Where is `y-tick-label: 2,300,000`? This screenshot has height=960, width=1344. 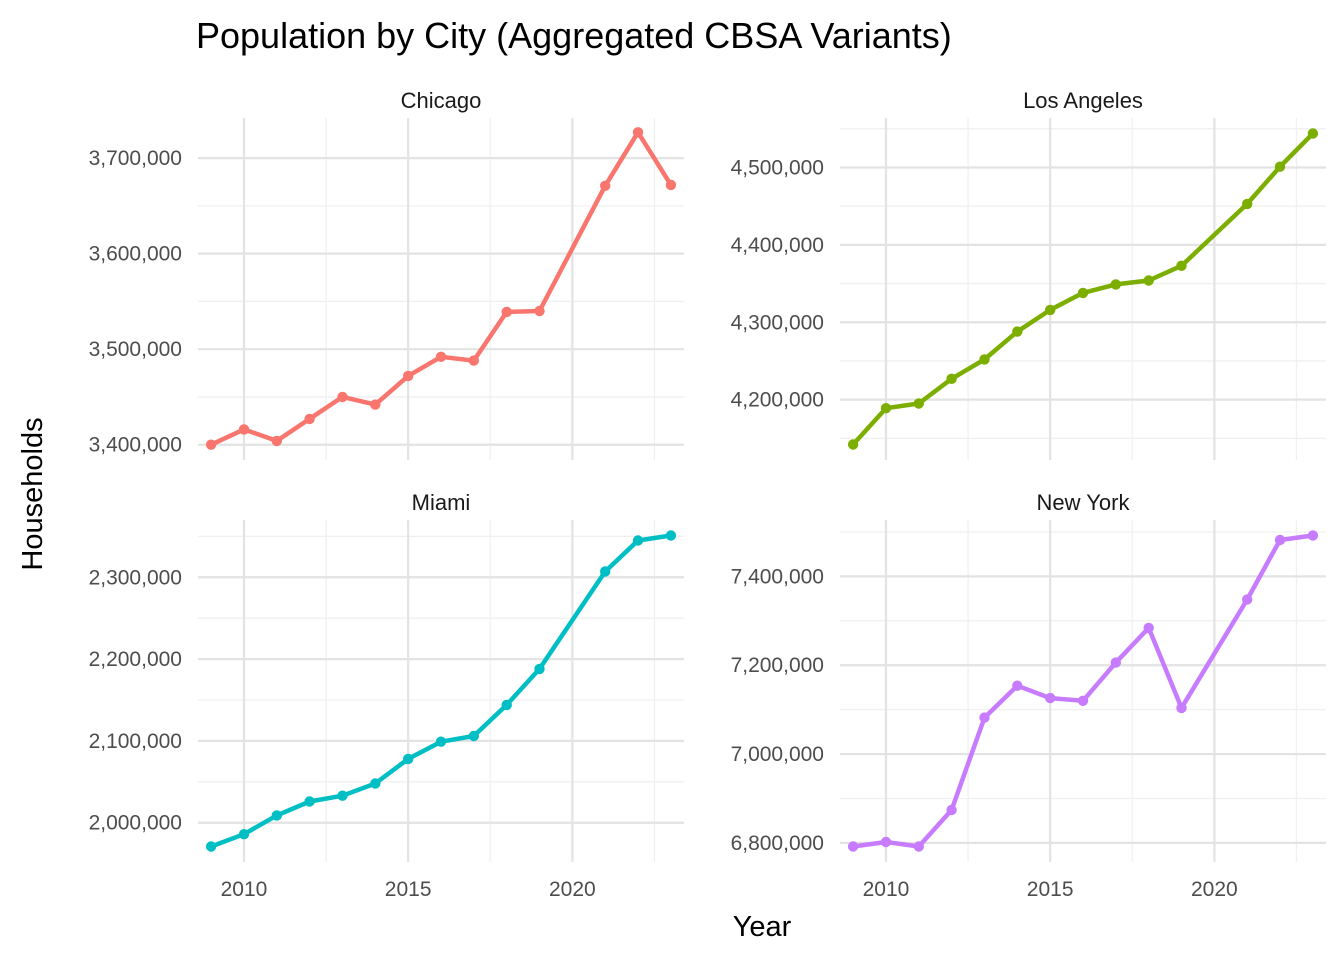
y-tick-label: 2,300,000 is located at coordinates (135, 577).